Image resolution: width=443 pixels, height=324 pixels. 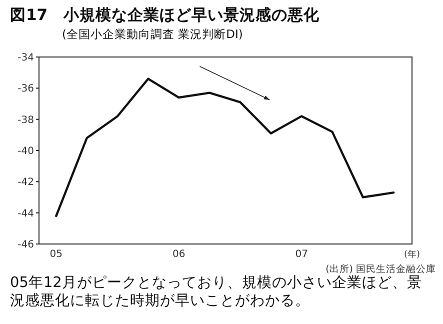 What do you see at coordinates (26, 120) in the screenshot?
I see `y-tick-label: -38` at bounding box center [26, 120].